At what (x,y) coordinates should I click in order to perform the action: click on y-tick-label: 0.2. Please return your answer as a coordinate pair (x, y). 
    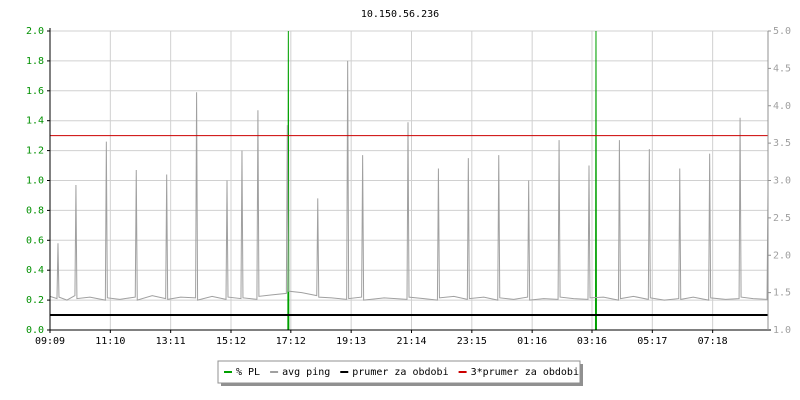
    Looking at the image, I should click on (35, 300).